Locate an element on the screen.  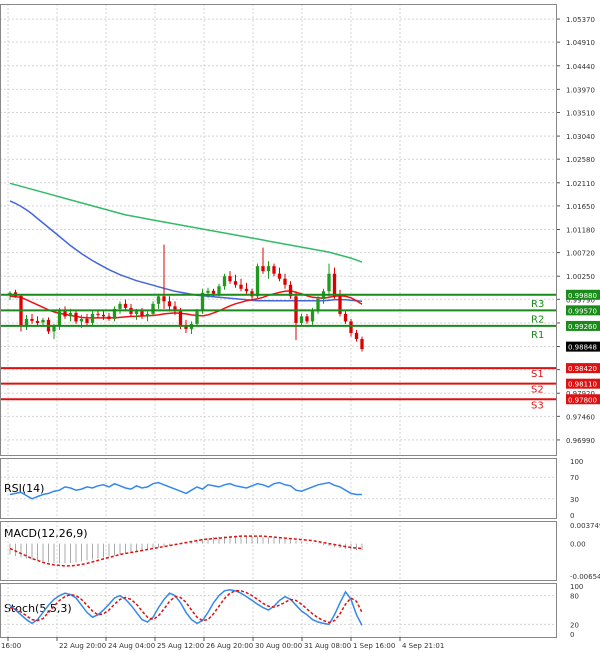
y-tick-label: 1.02110 is located at coordinates (580, 184).